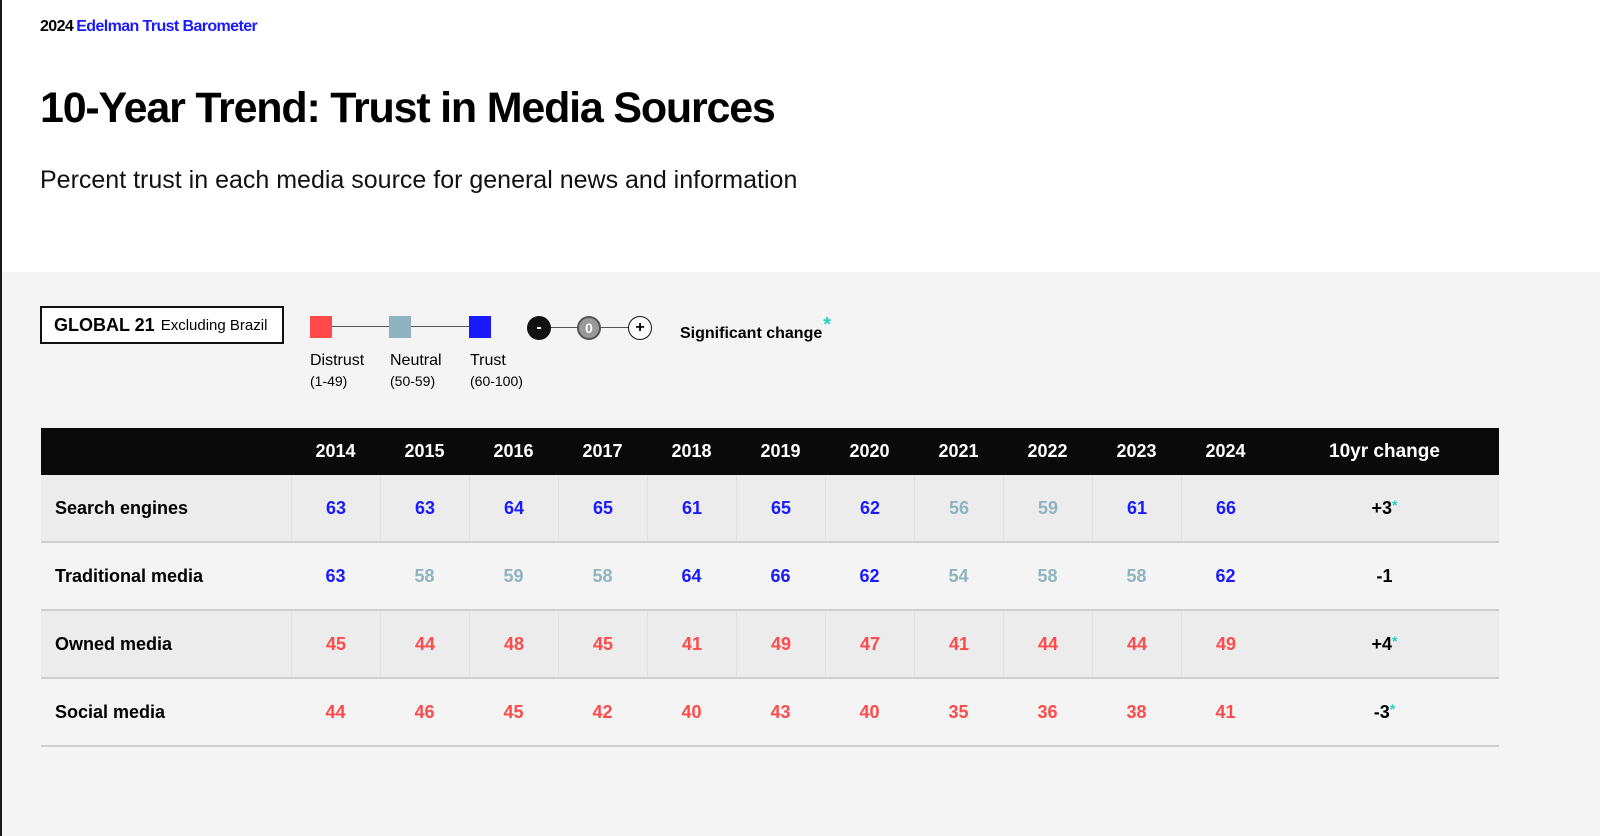  What do you see at coordinates (602, 644) in the screenshot?
I see `value-cell-2017: 45` at bounding box center [602, 644].